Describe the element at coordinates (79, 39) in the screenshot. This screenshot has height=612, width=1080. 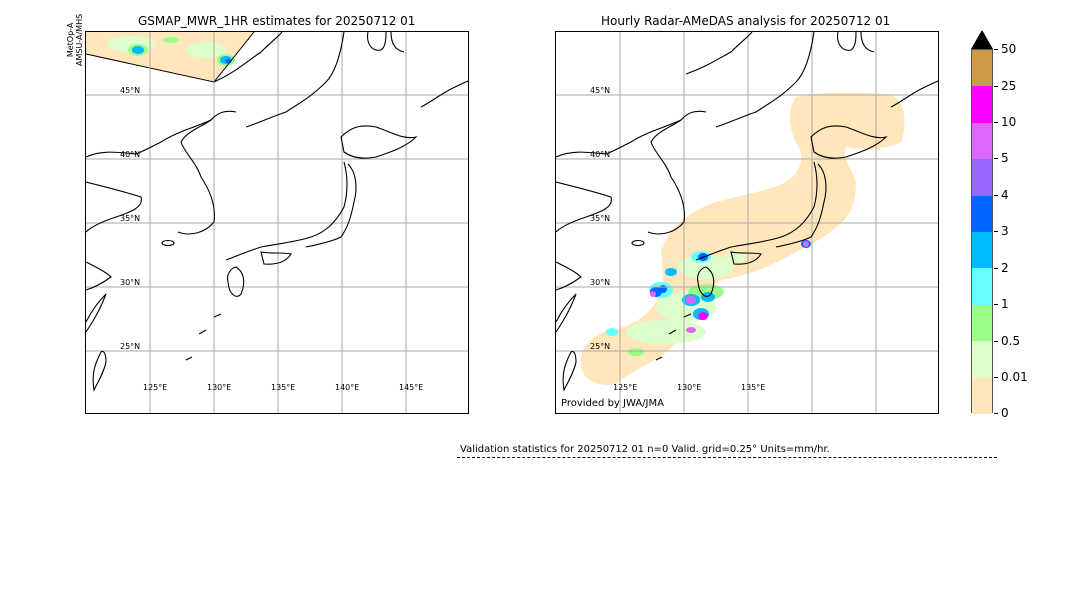
I see `satellite-label-line2: AMSU-A/MHS` at that location.